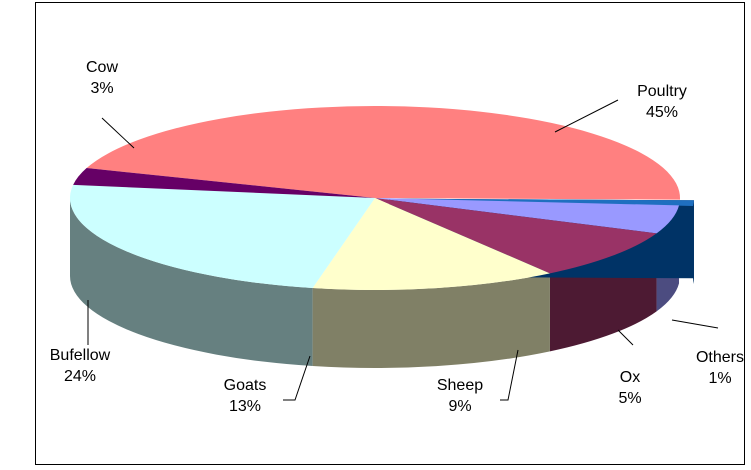 This screenshot has width=751, height=470. What do you see at coordinates (720, 357) in the screenshot?
I see `label-others: Others` at bounding box center [720, 357].